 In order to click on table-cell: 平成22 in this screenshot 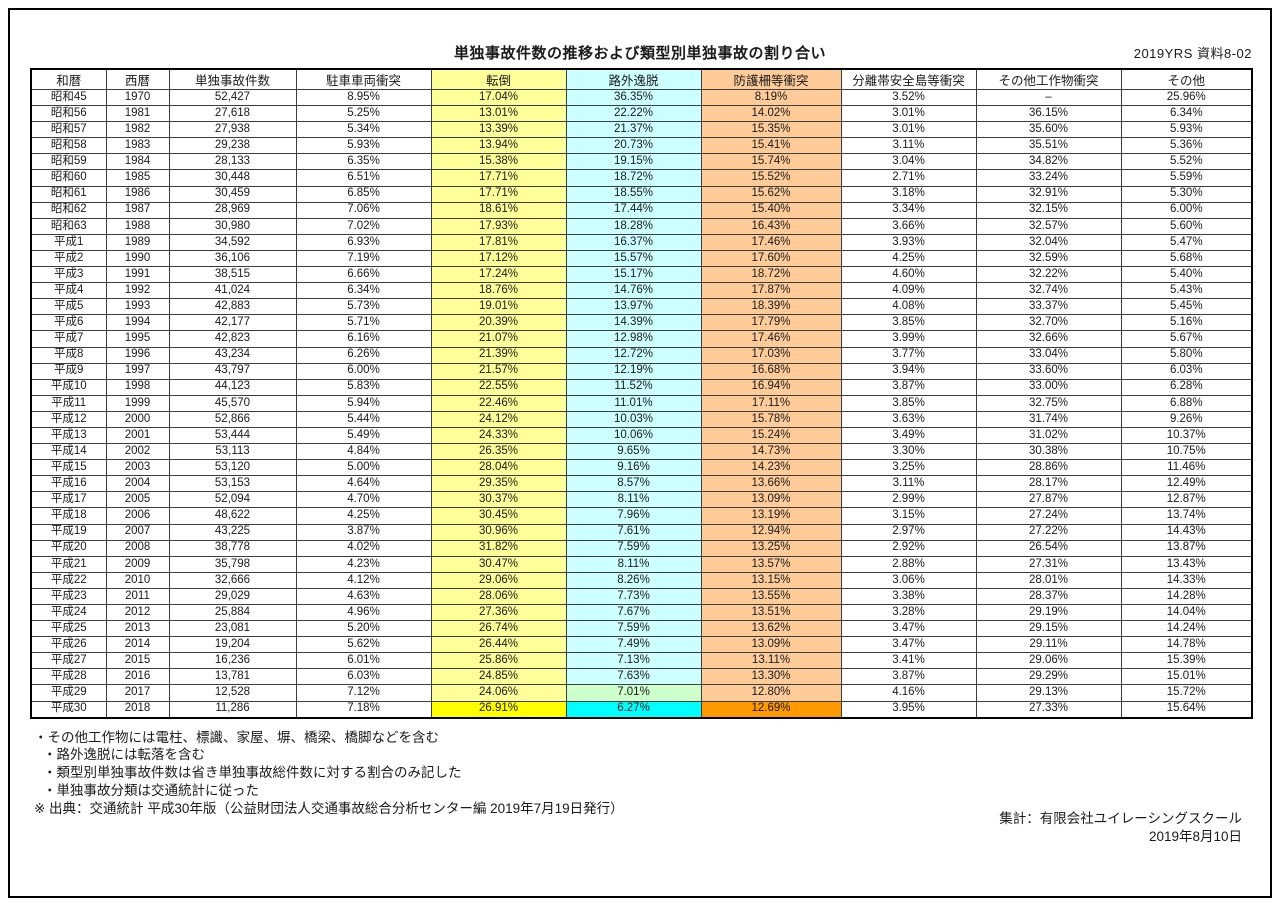, I will do `click(68, 580)`.